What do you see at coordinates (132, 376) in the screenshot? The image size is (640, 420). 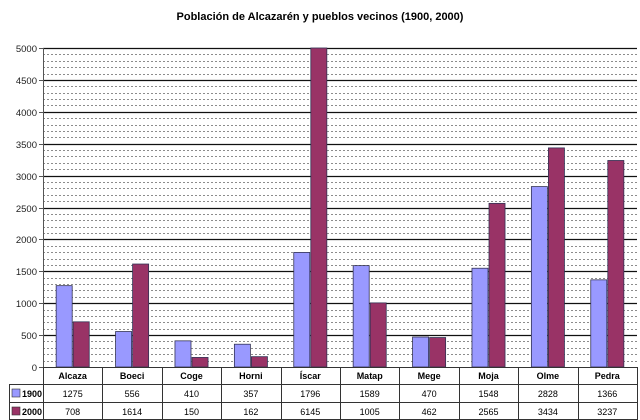 I see `category-label: Boeci` at bounding box center [132, 376].